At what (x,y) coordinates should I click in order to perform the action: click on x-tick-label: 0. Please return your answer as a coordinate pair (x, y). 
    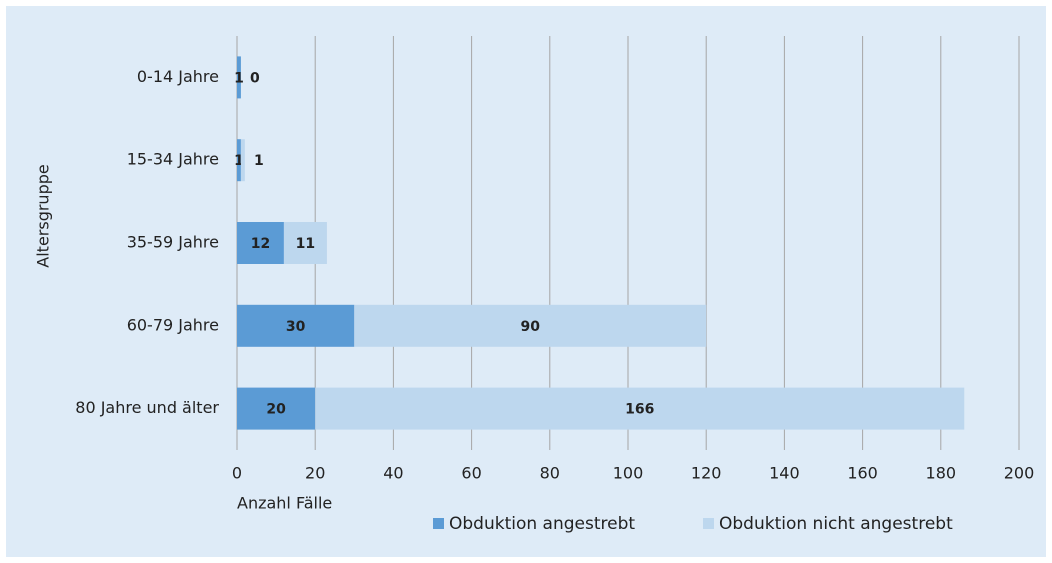
    Looking at the image, I should click on (237, 473).